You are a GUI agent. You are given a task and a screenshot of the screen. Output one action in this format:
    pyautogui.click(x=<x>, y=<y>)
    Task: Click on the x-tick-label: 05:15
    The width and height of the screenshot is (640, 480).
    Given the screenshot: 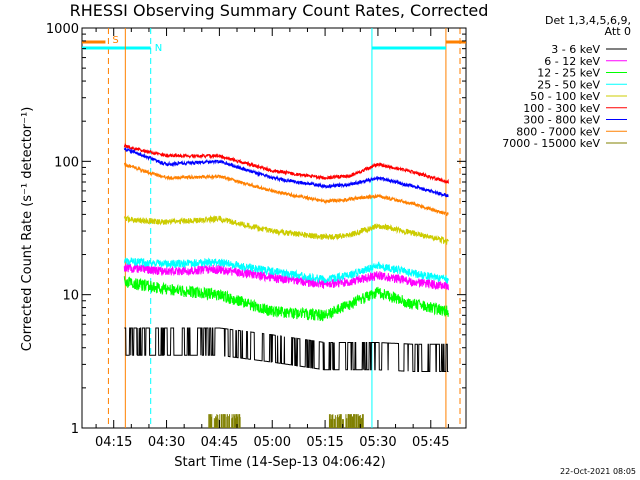 What is the action you would take?
    pyautogui.click(x=324, y=442)
    